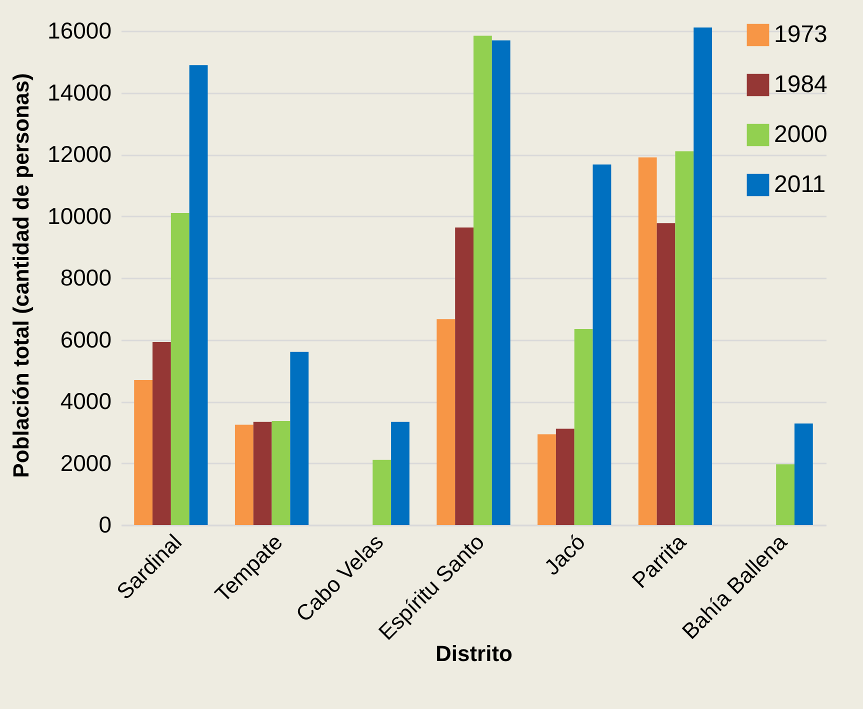 This screenshot has height=709, width=863. I want to click on legend-label: 2000, so click(801, 134).